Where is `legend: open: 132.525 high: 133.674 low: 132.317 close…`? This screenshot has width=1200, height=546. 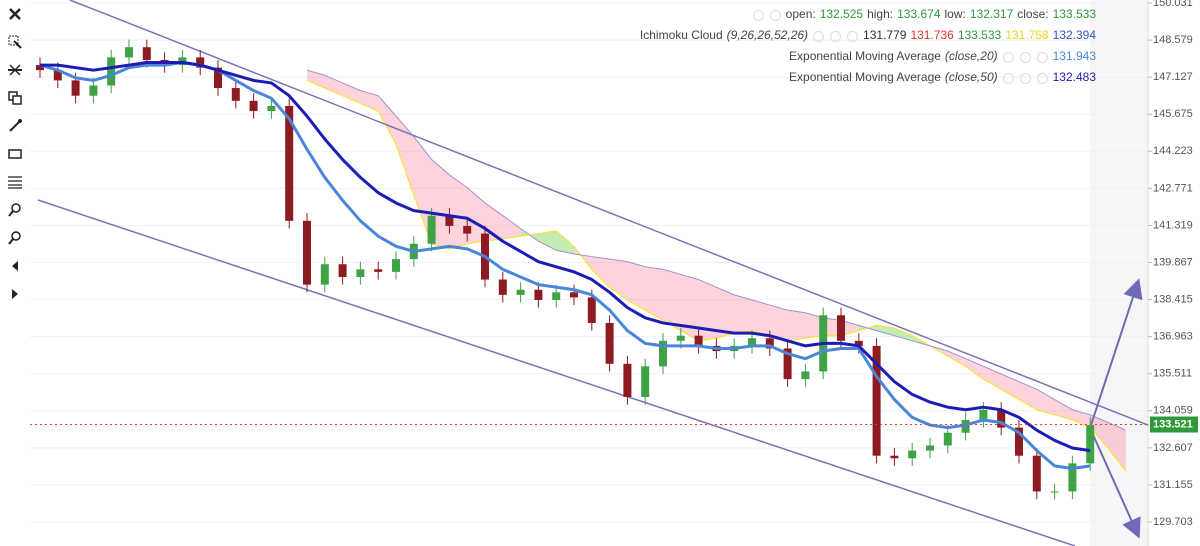
legend: open: 132.525 high: 133.674 low: 132.317 close… is located at coordinates (868, 46).